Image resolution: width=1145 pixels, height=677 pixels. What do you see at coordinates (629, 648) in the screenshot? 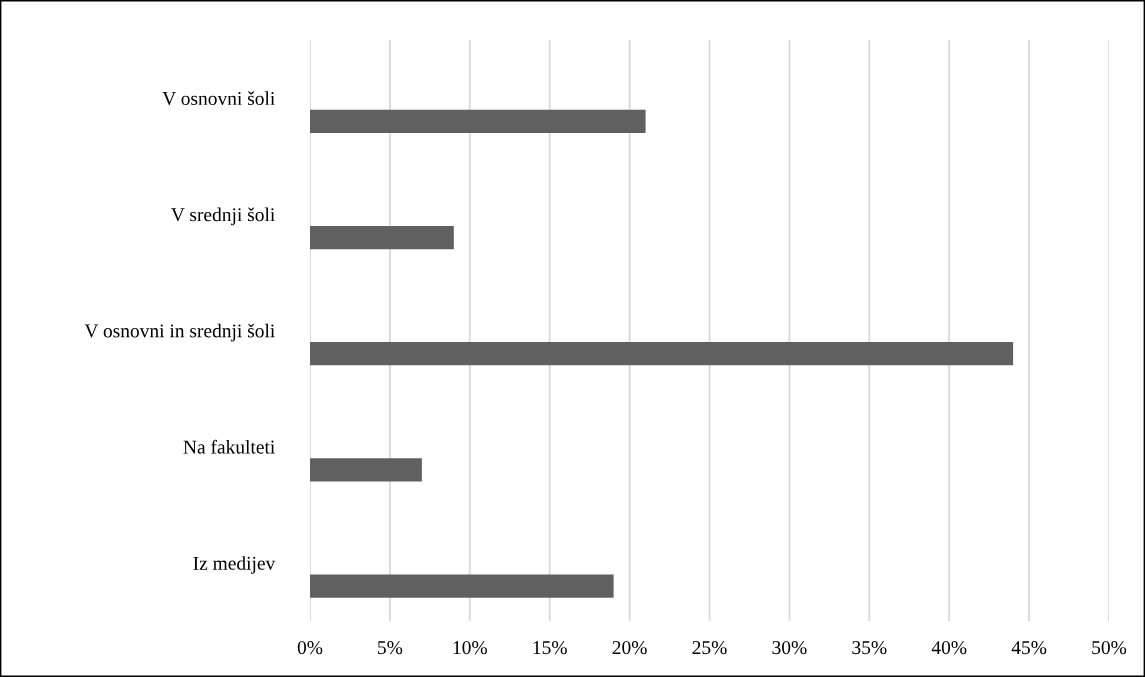
I see `x-tick-label: 20%` at bounding box center [629, 648].